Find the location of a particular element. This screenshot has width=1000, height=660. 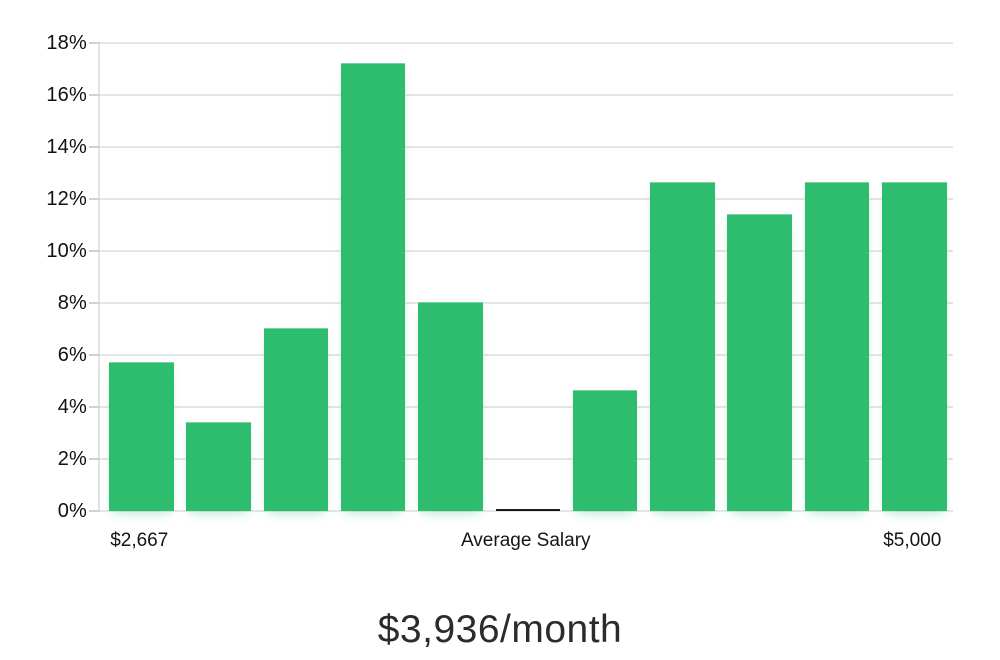

x-axis-label: Average Salary is located at coordinates (525, 540).